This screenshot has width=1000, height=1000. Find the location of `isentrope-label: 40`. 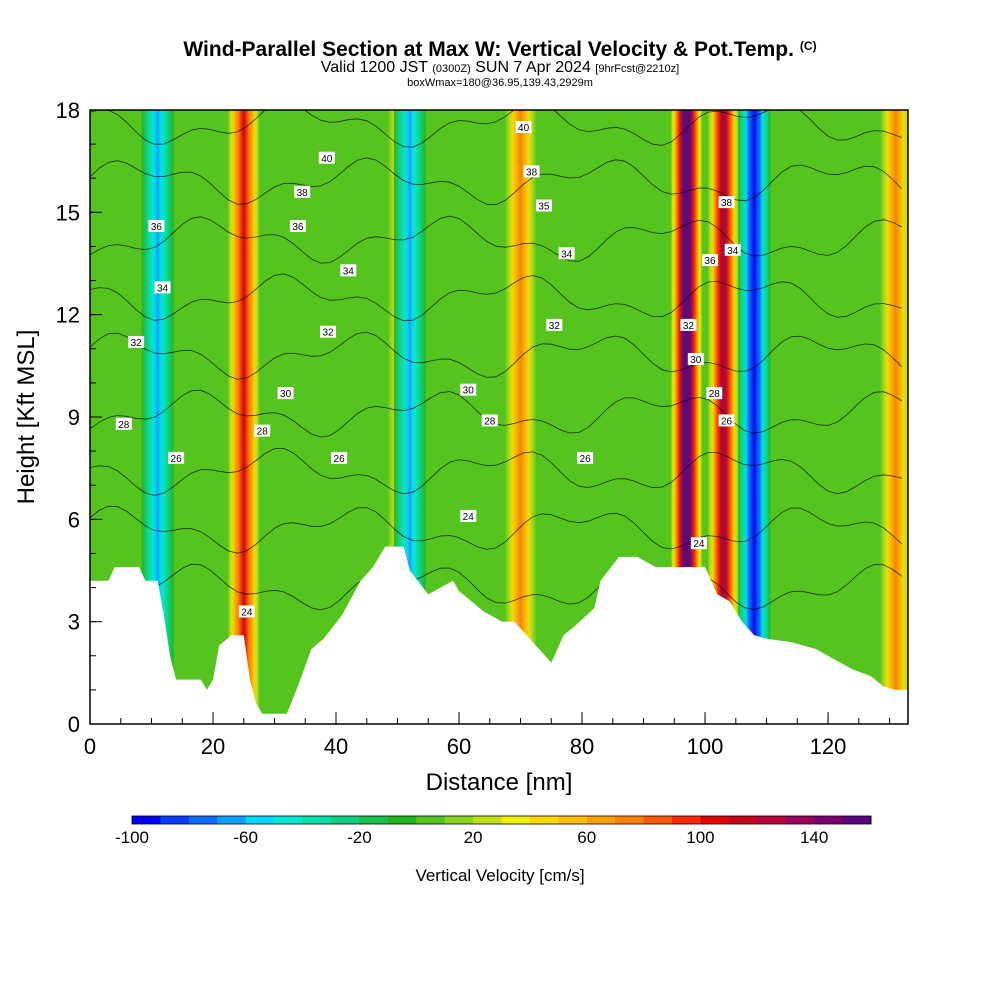

isentrope-label: 40 is located at coordinates (327, 159).